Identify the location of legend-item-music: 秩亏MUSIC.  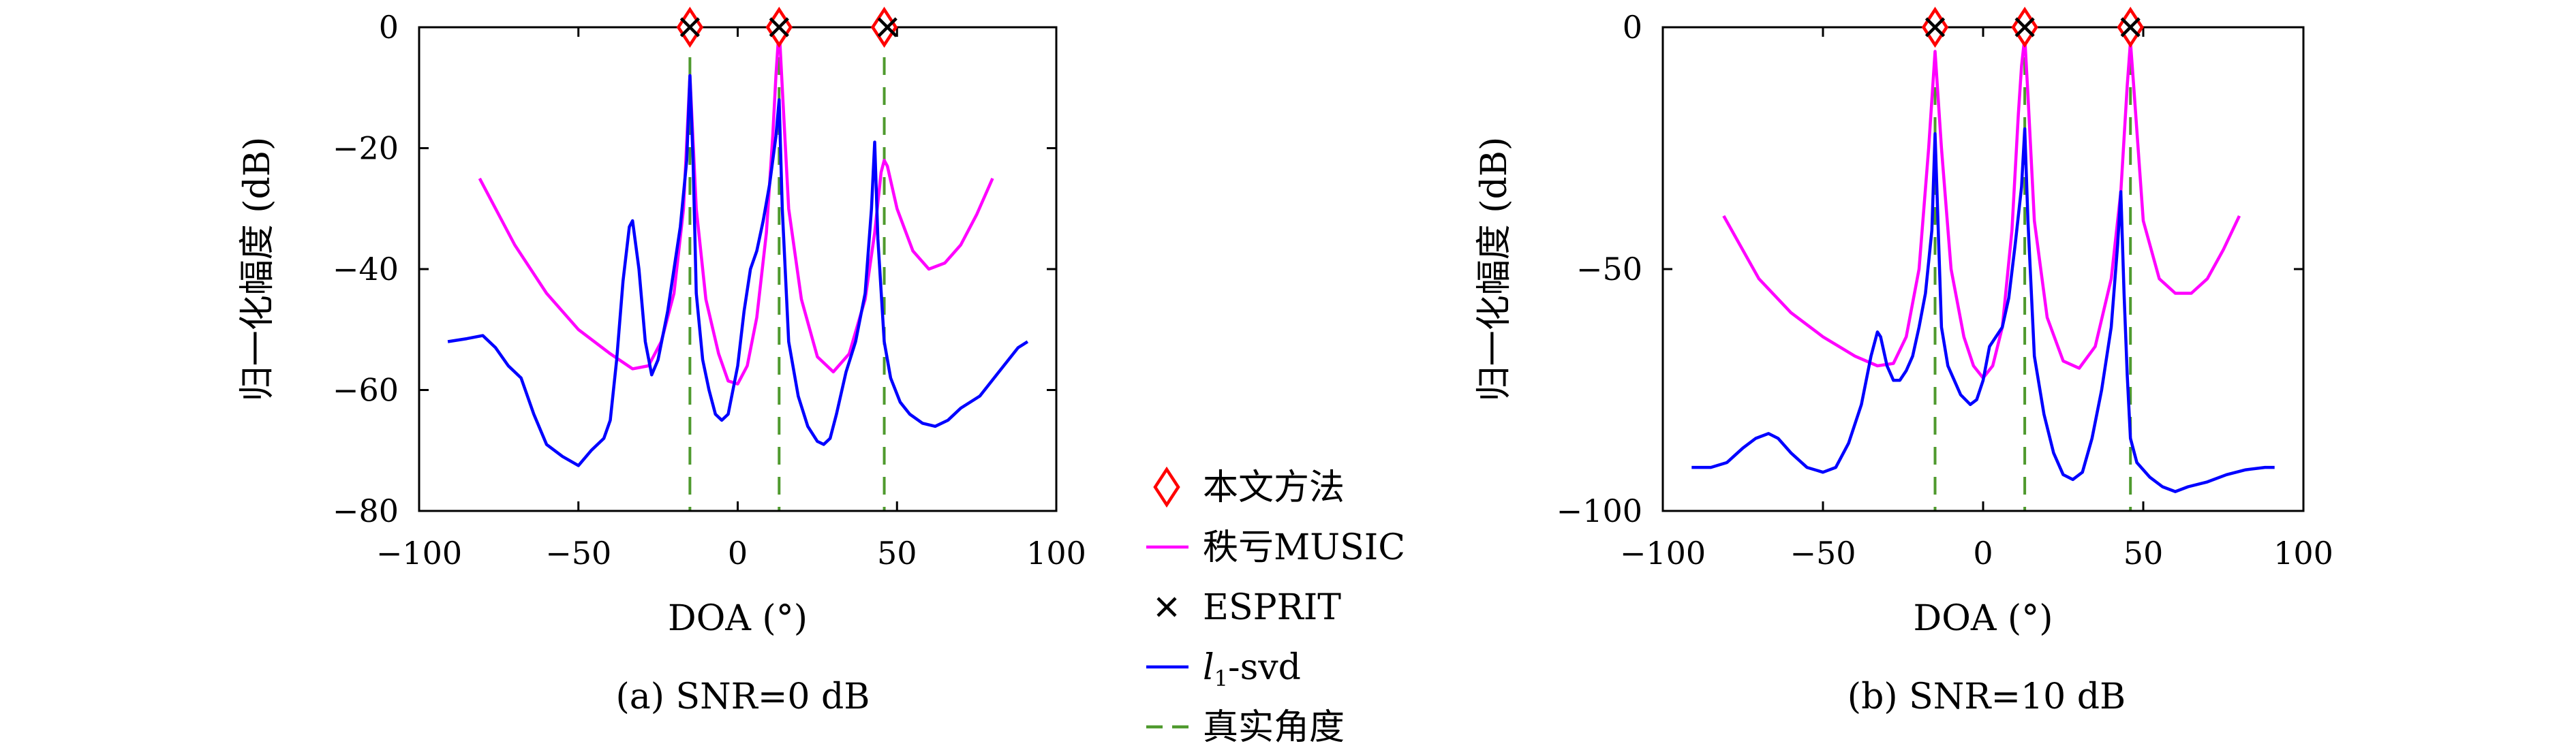
(1275, 548).